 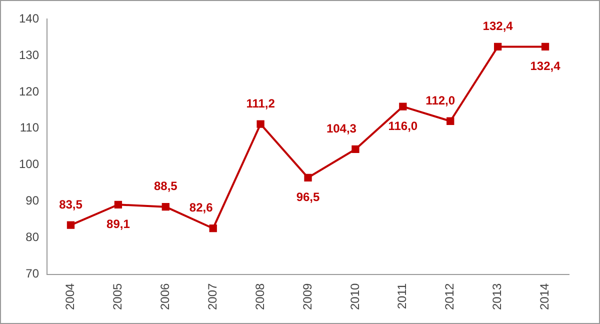 What do you see at coordinates (259, 296) in the screenshot?
I see `x-tick-label: 2008` at bounding box center [259, 296].